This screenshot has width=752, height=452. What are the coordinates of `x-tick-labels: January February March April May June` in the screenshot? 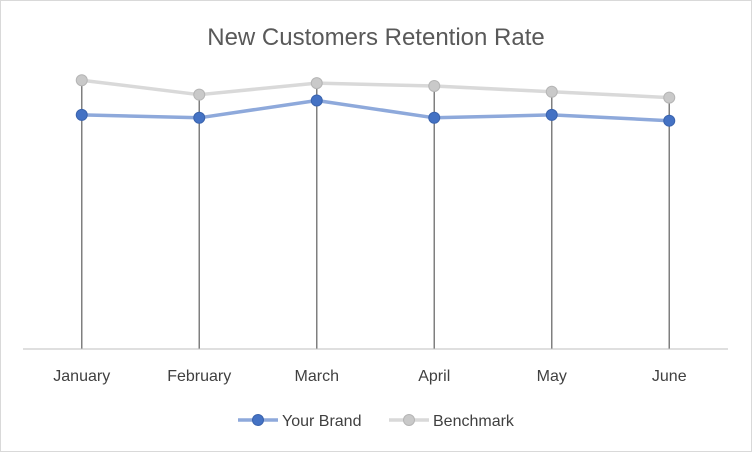 It's located at (369, 376).